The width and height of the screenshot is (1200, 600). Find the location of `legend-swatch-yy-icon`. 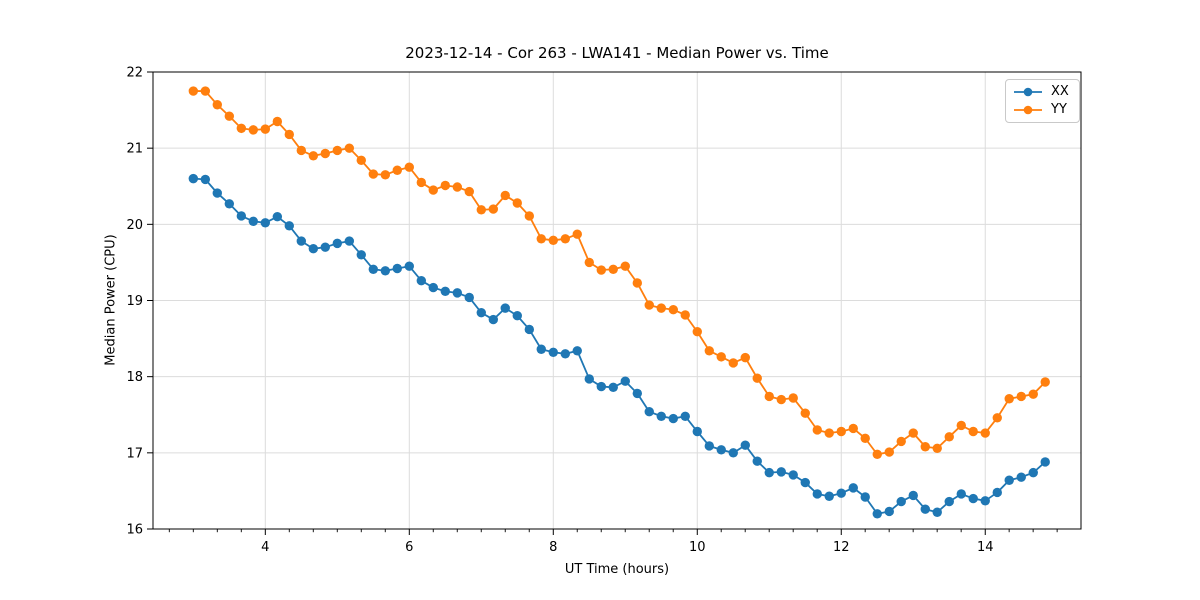

legend-swatch-yy-icon is located at coordinates (1028, 110).